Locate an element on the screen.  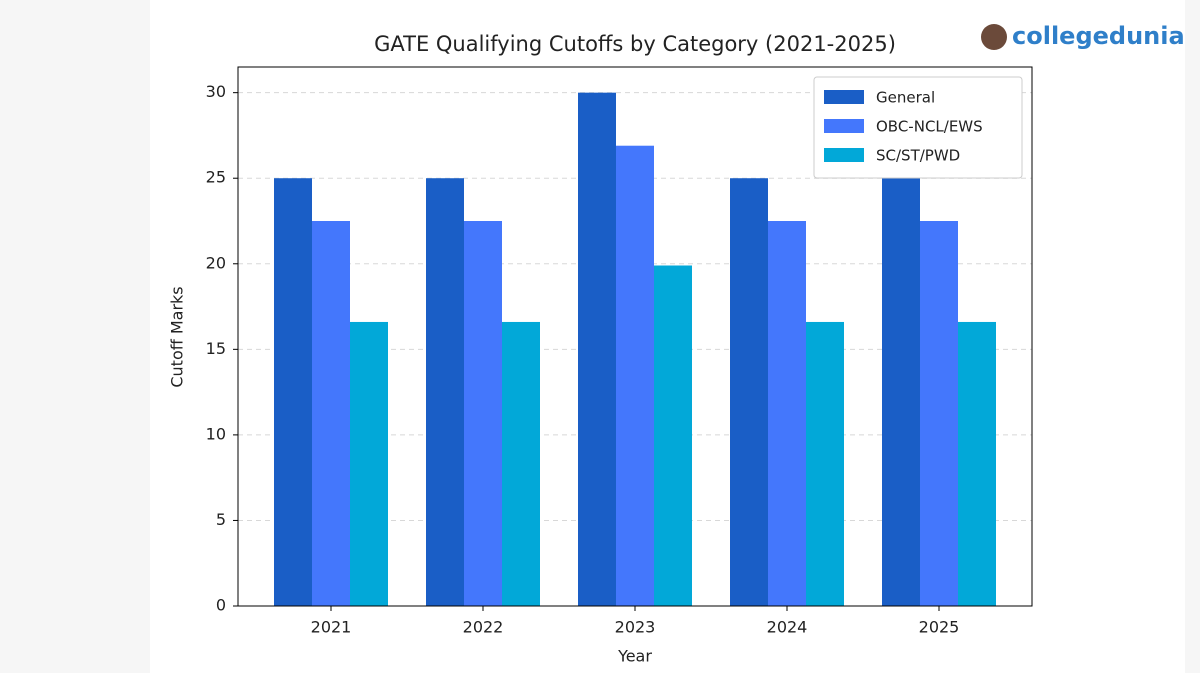
logo-icon is located at coordinates (994, 37).